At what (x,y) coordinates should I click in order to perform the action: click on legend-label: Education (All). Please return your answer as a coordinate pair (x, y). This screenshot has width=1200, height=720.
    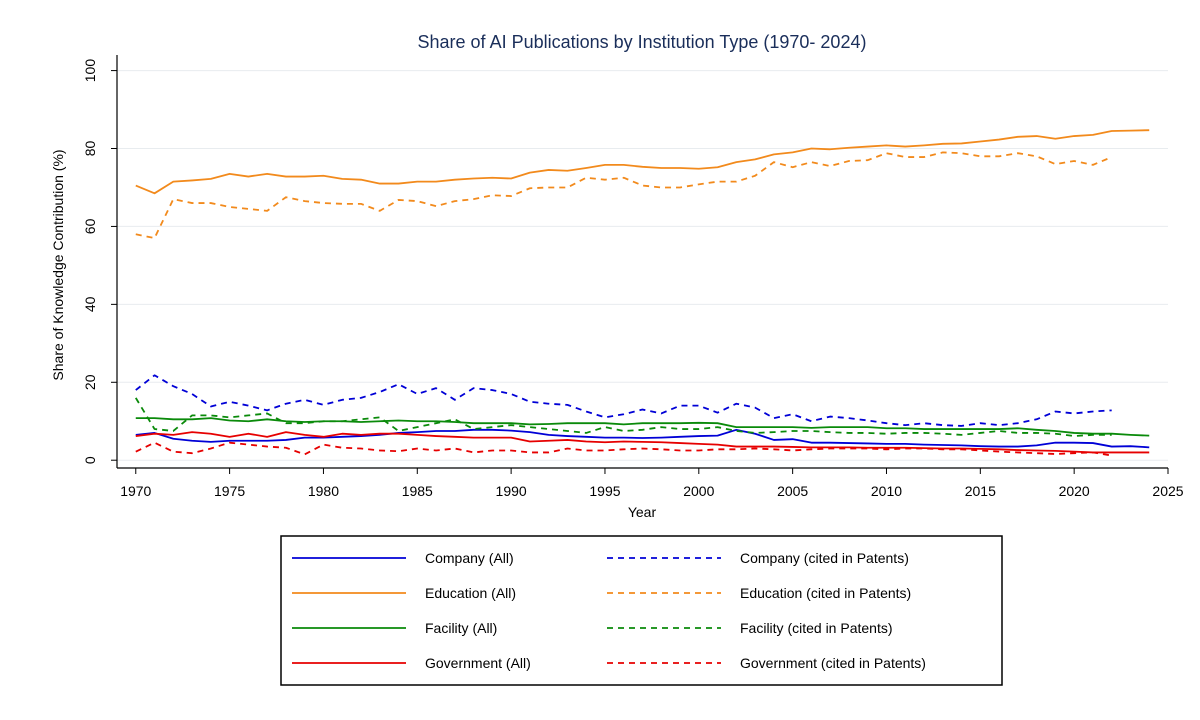
    Looking at the image, I should click on (470, 593).